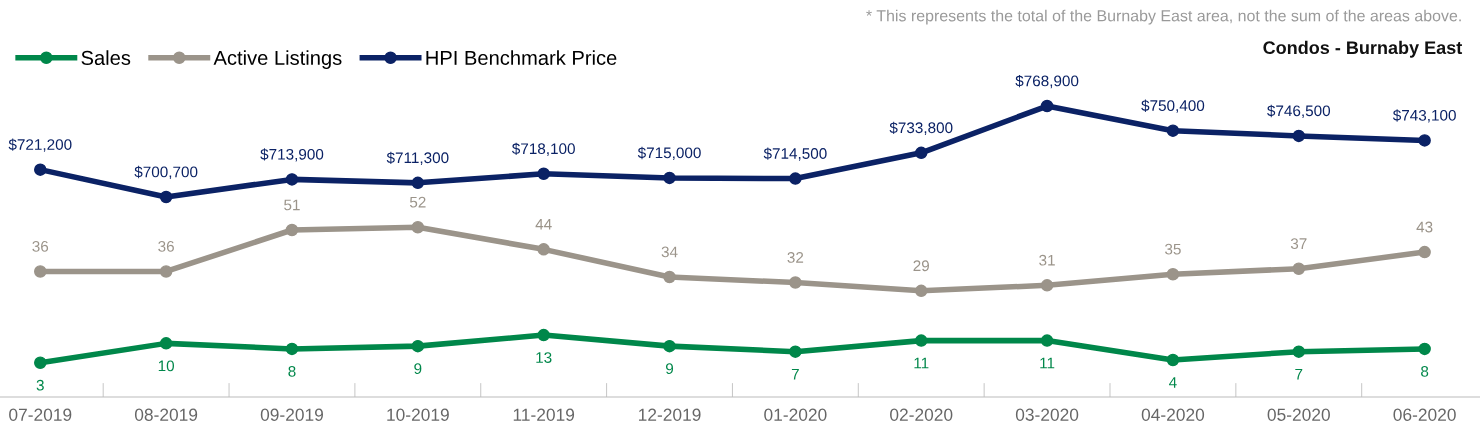 The image size is (1480, 428). Describe the element at coordinates (795, 414) in the screenshot. I see `x-tick-label: 01-2020` at that location.